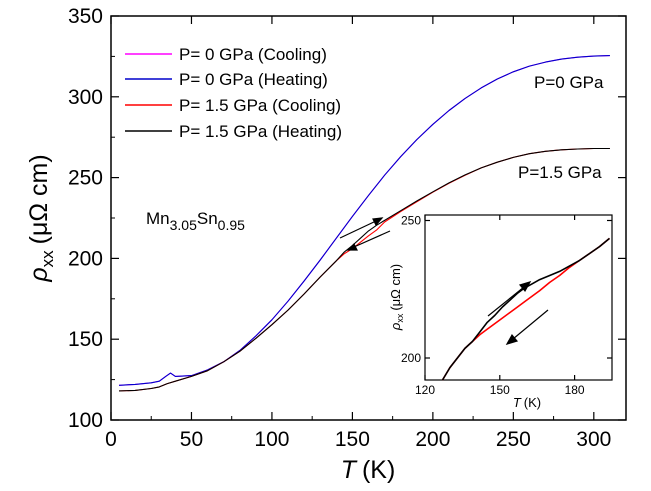 The image size is (651, 491). What do you see at coordinates (372, 239) in the screenshot?
I see `main-arrow-down` at bounding box center [372, 239].